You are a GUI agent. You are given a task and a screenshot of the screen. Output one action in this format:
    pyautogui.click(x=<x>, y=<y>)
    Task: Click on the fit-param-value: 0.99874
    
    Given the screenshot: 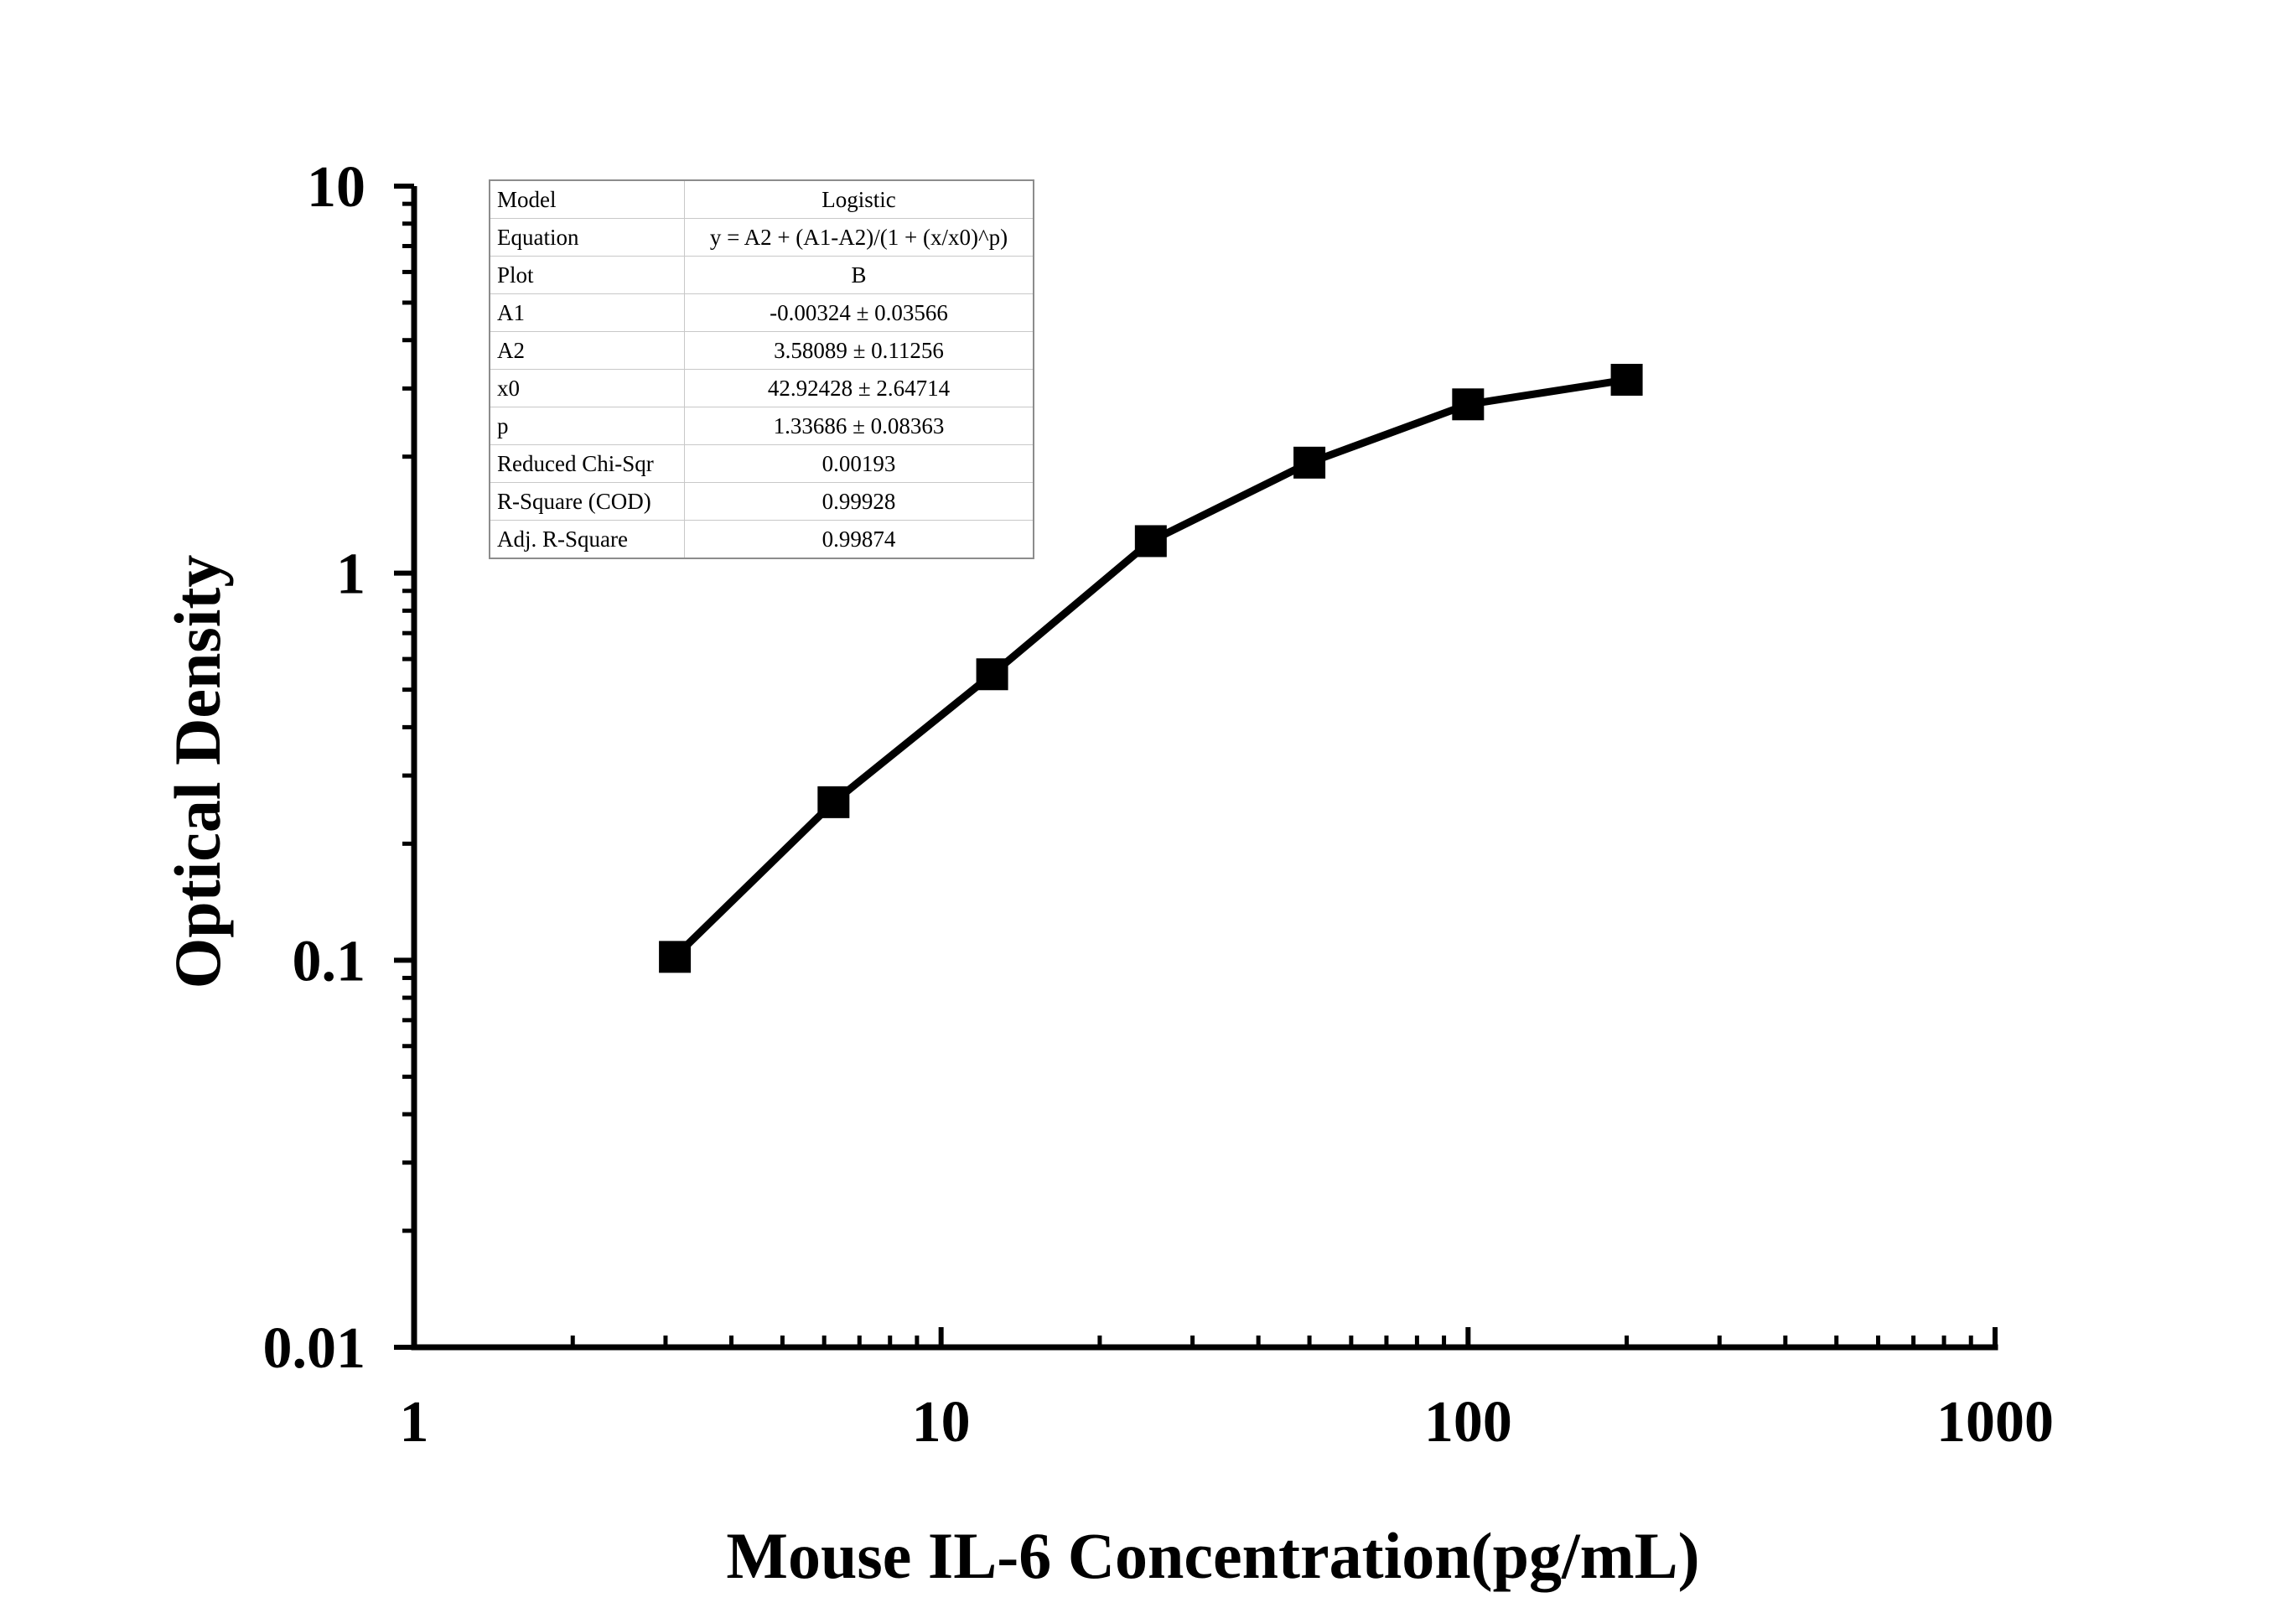 What is the action you would take?
    pyautogui.click(x=859, y=539)
    